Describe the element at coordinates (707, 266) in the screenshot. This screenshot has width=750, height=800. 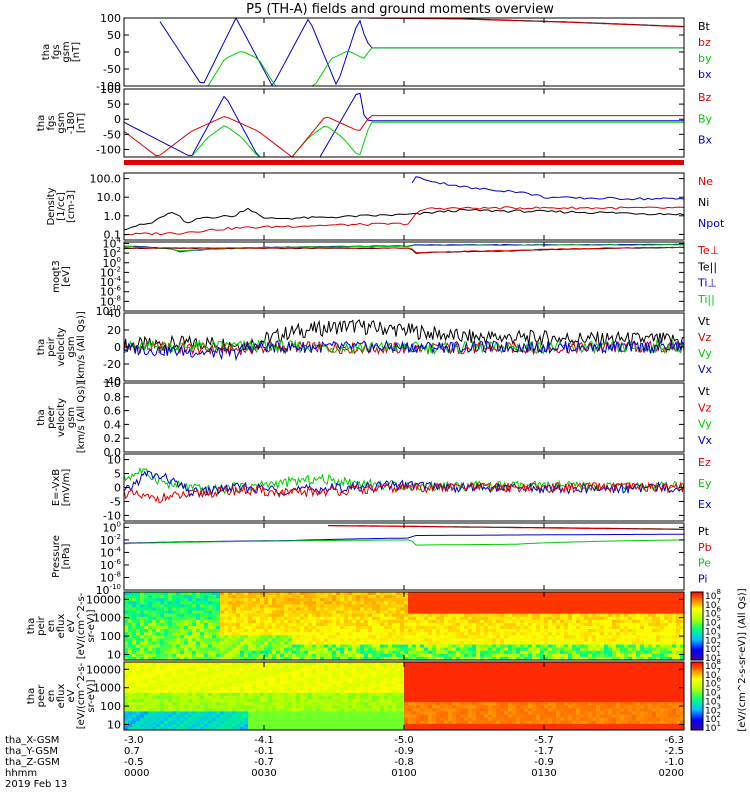
I see `legend-Te||: Te||` at that location.